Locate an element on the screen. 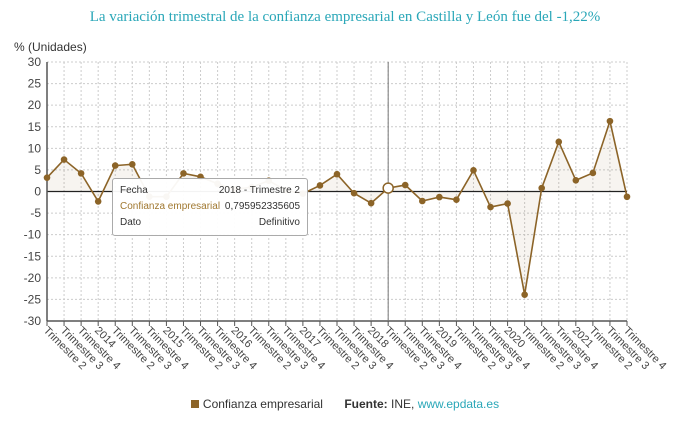 Image resolution: width=690 pixels, height=423 pixels. tooltip-dato-value: Definitivo is located at coordinates (279, 222).